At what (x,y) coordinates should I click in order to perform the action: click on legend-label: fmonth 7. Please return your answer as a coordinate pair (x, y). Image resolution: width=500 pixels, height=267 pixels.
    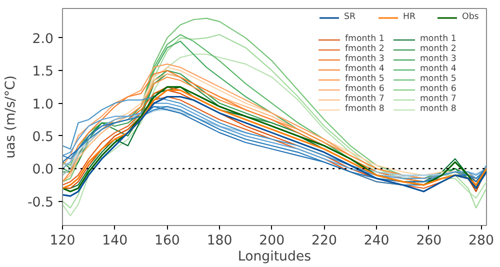
    Looking at the image, I should click on (365, 99).